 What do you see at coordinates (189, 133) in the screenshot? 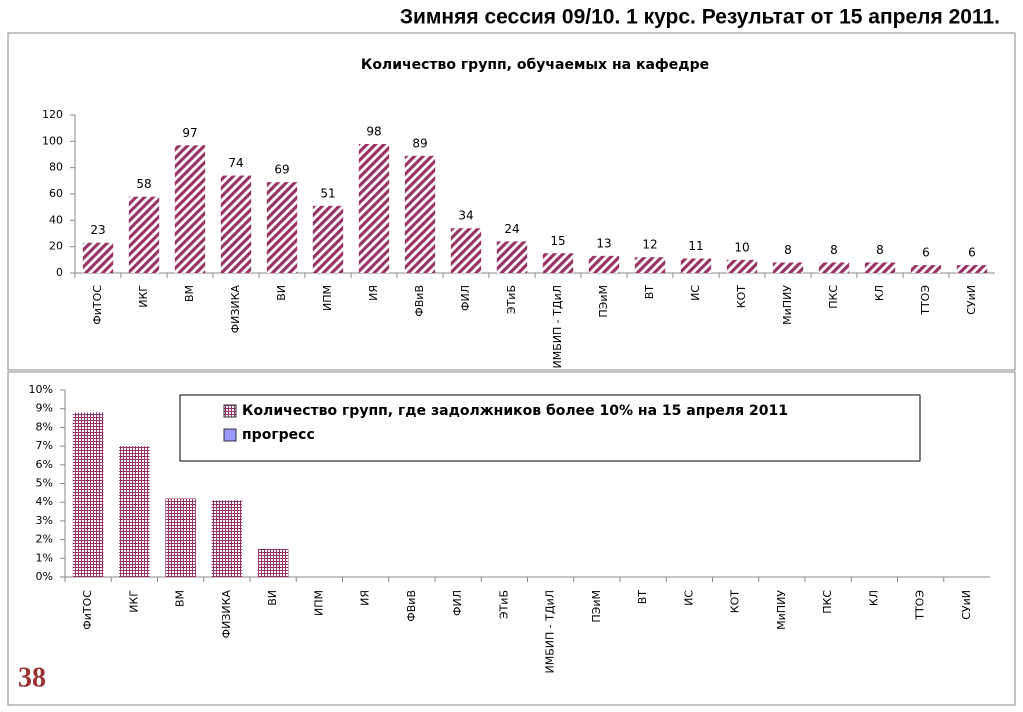
I see `data-label: 97` at bounding box center [189, 133].